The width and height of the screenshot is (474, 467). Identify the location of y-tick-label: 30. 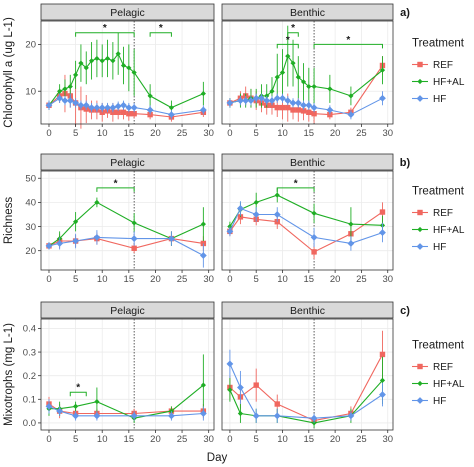
(30, 227).